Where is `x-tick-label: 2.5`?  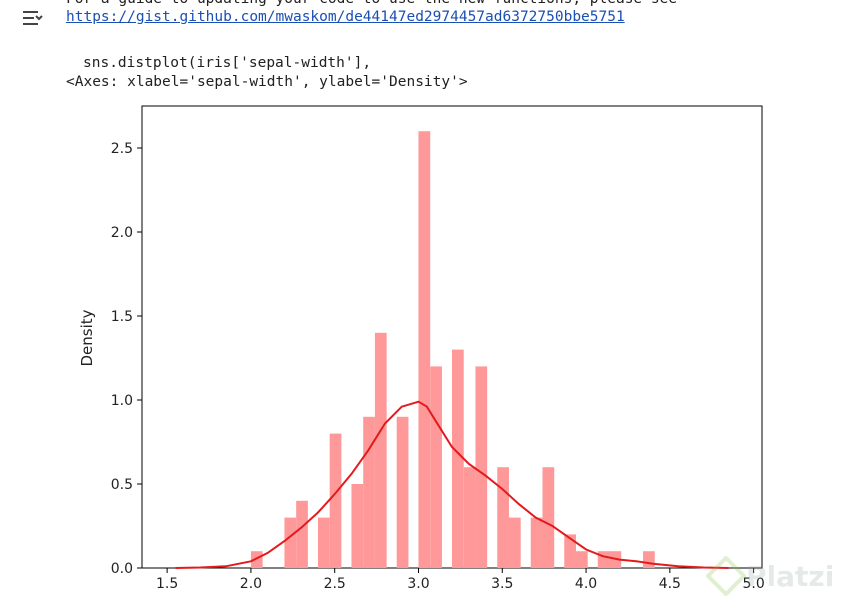 x-tick-label: 2.5 is located at coordinates (335, 584).